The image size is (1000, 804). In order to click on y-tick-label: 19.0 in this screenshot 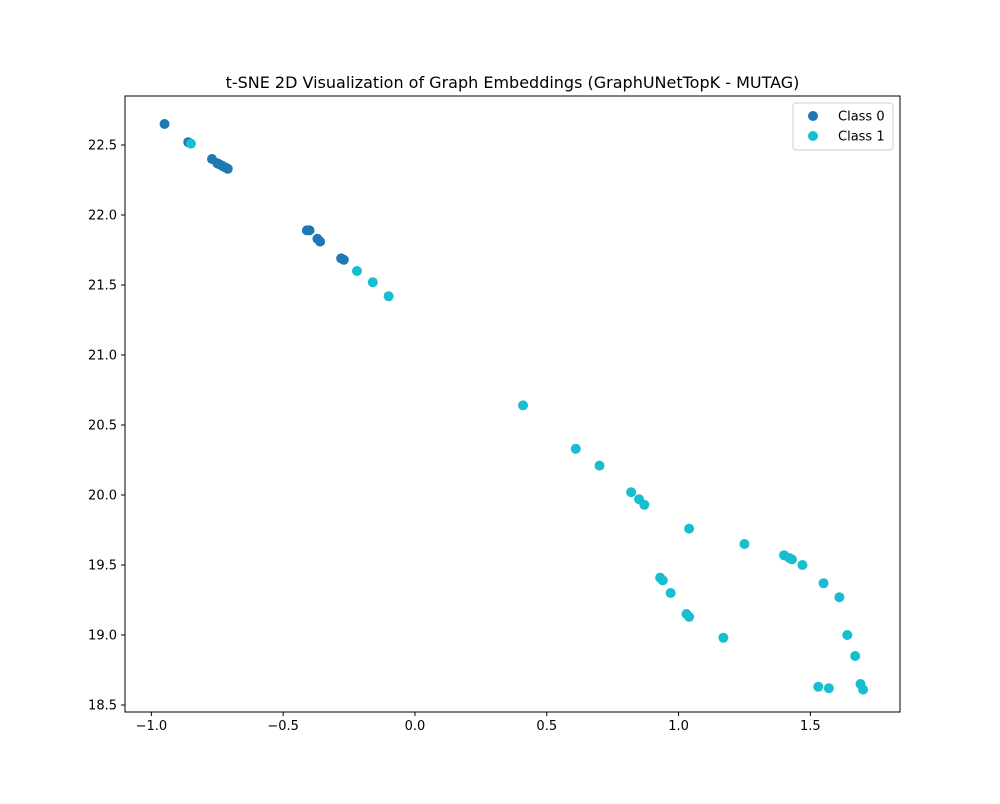, I will do `click(102, 636)`.